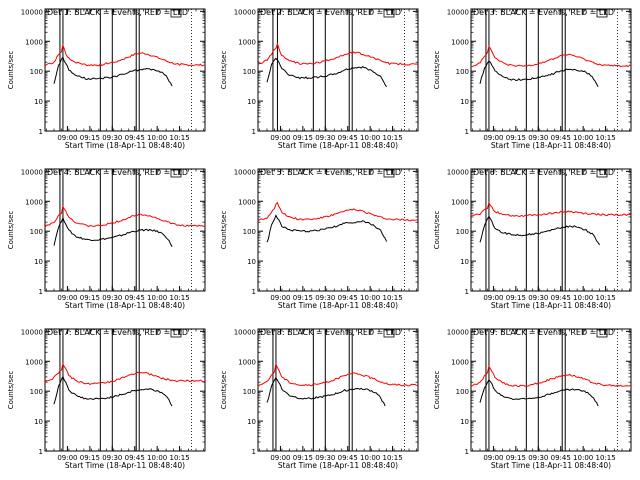  I want to click on chart-title: Det 8: BLACK = Events, RED = LLD, so click(330, 332).